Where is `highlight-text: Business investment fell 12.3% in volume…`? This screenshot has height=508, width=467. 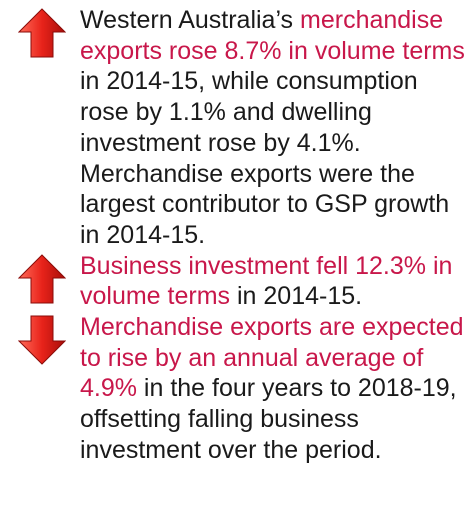
highlight-text: Business investment fell 12.3% in volume… is located at coordinates (266, 281).